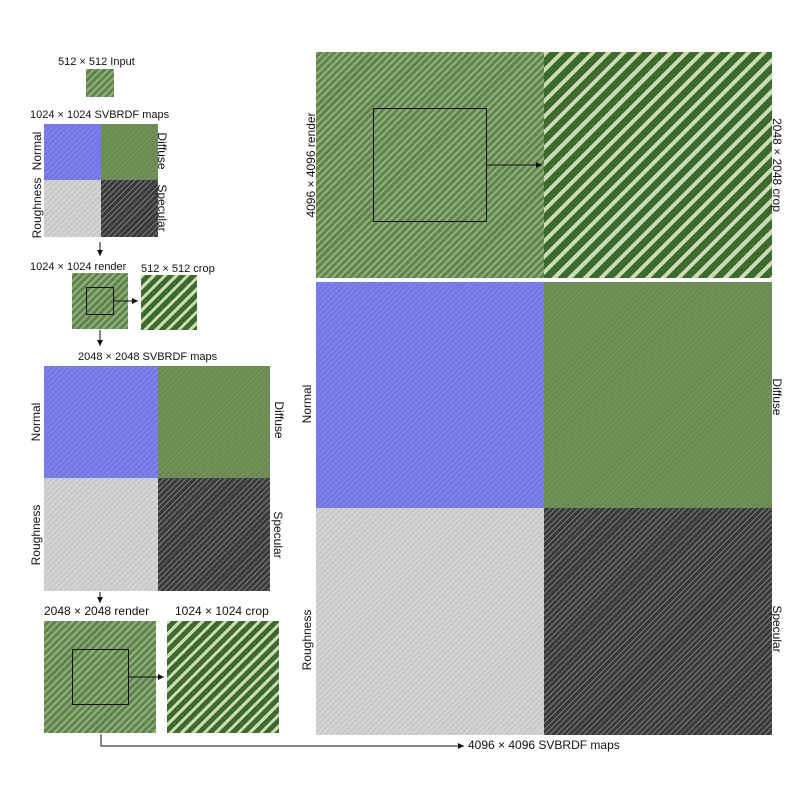 This screenshot has width=800, height=800. I want to click on crop-1024-label: 1024 × 1024 crop, so click(222, 611).